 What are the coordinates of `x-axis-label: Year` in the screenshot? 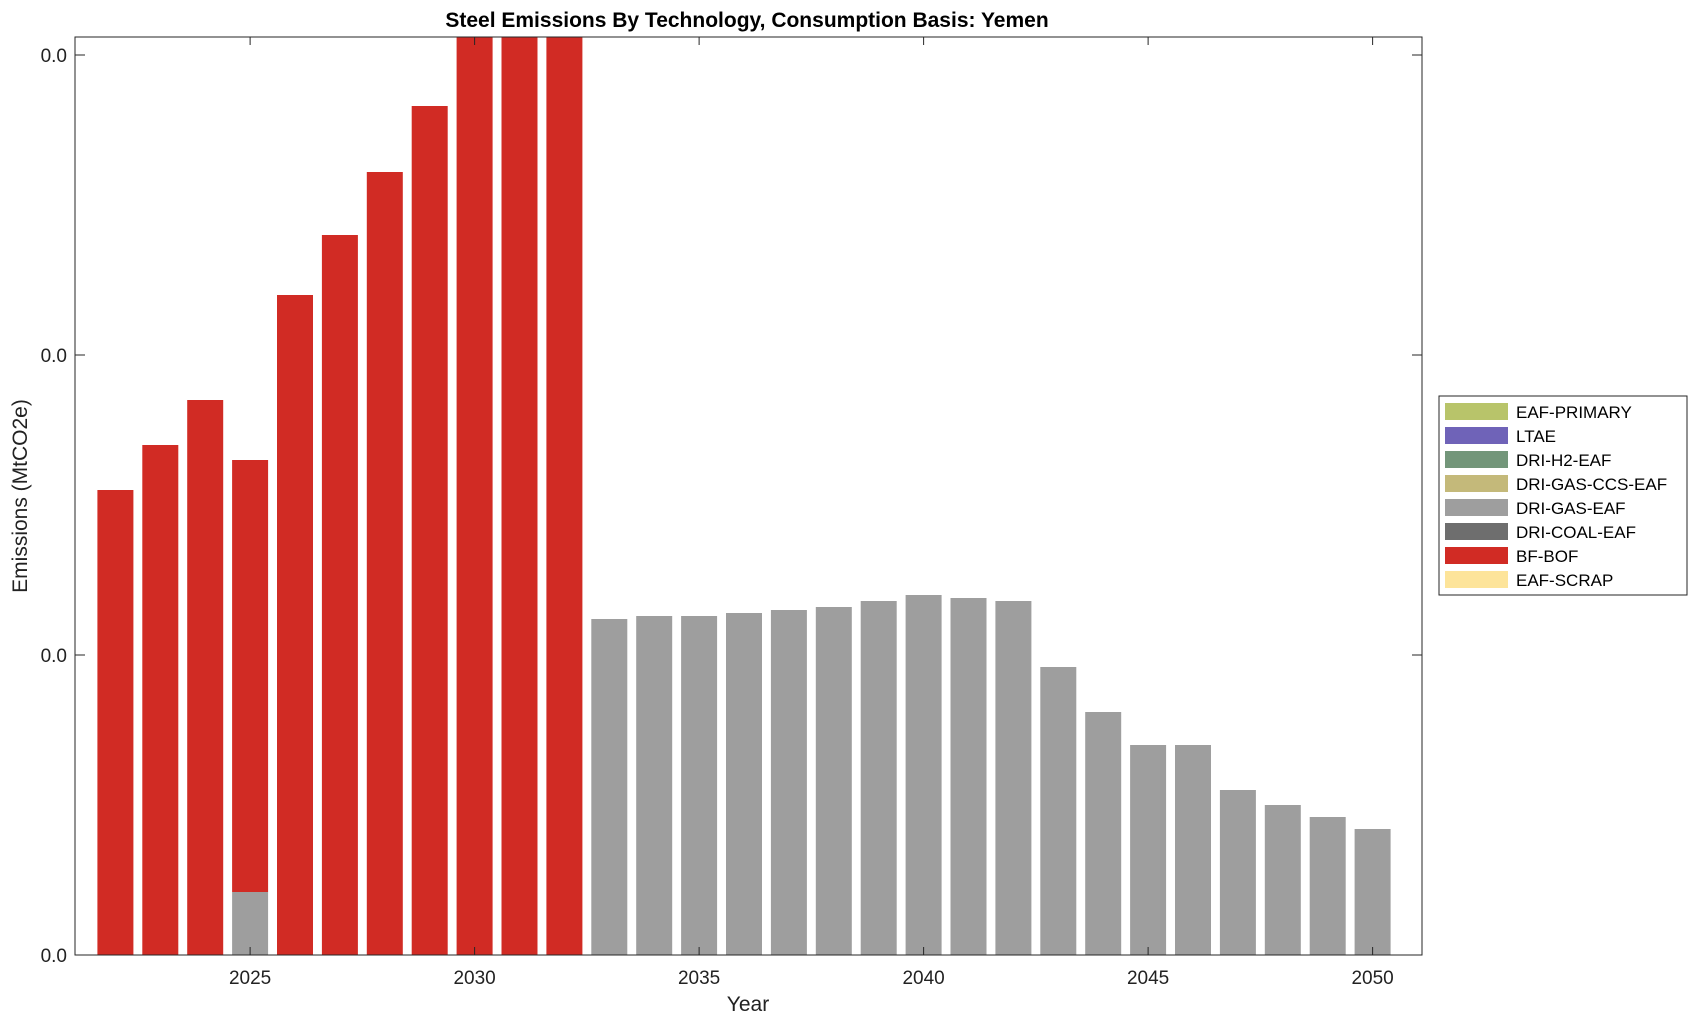 It's located at (748, 1004).